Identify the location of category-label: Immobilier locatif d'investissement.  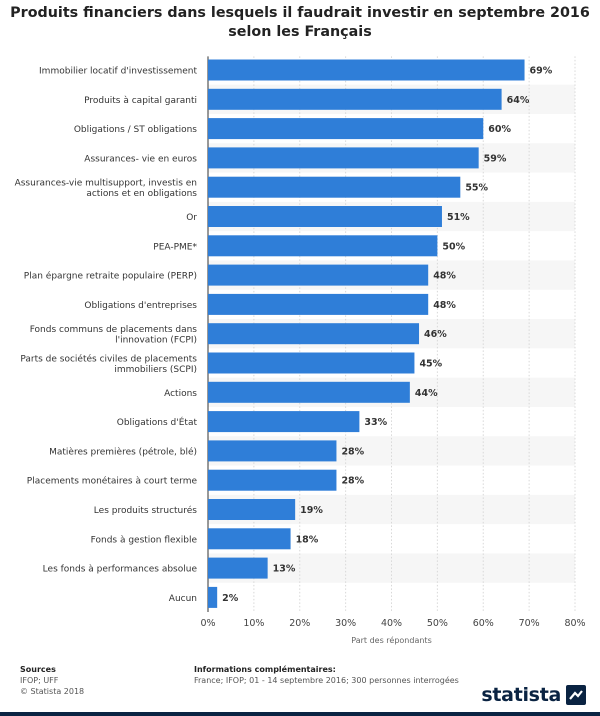
(118, 72).